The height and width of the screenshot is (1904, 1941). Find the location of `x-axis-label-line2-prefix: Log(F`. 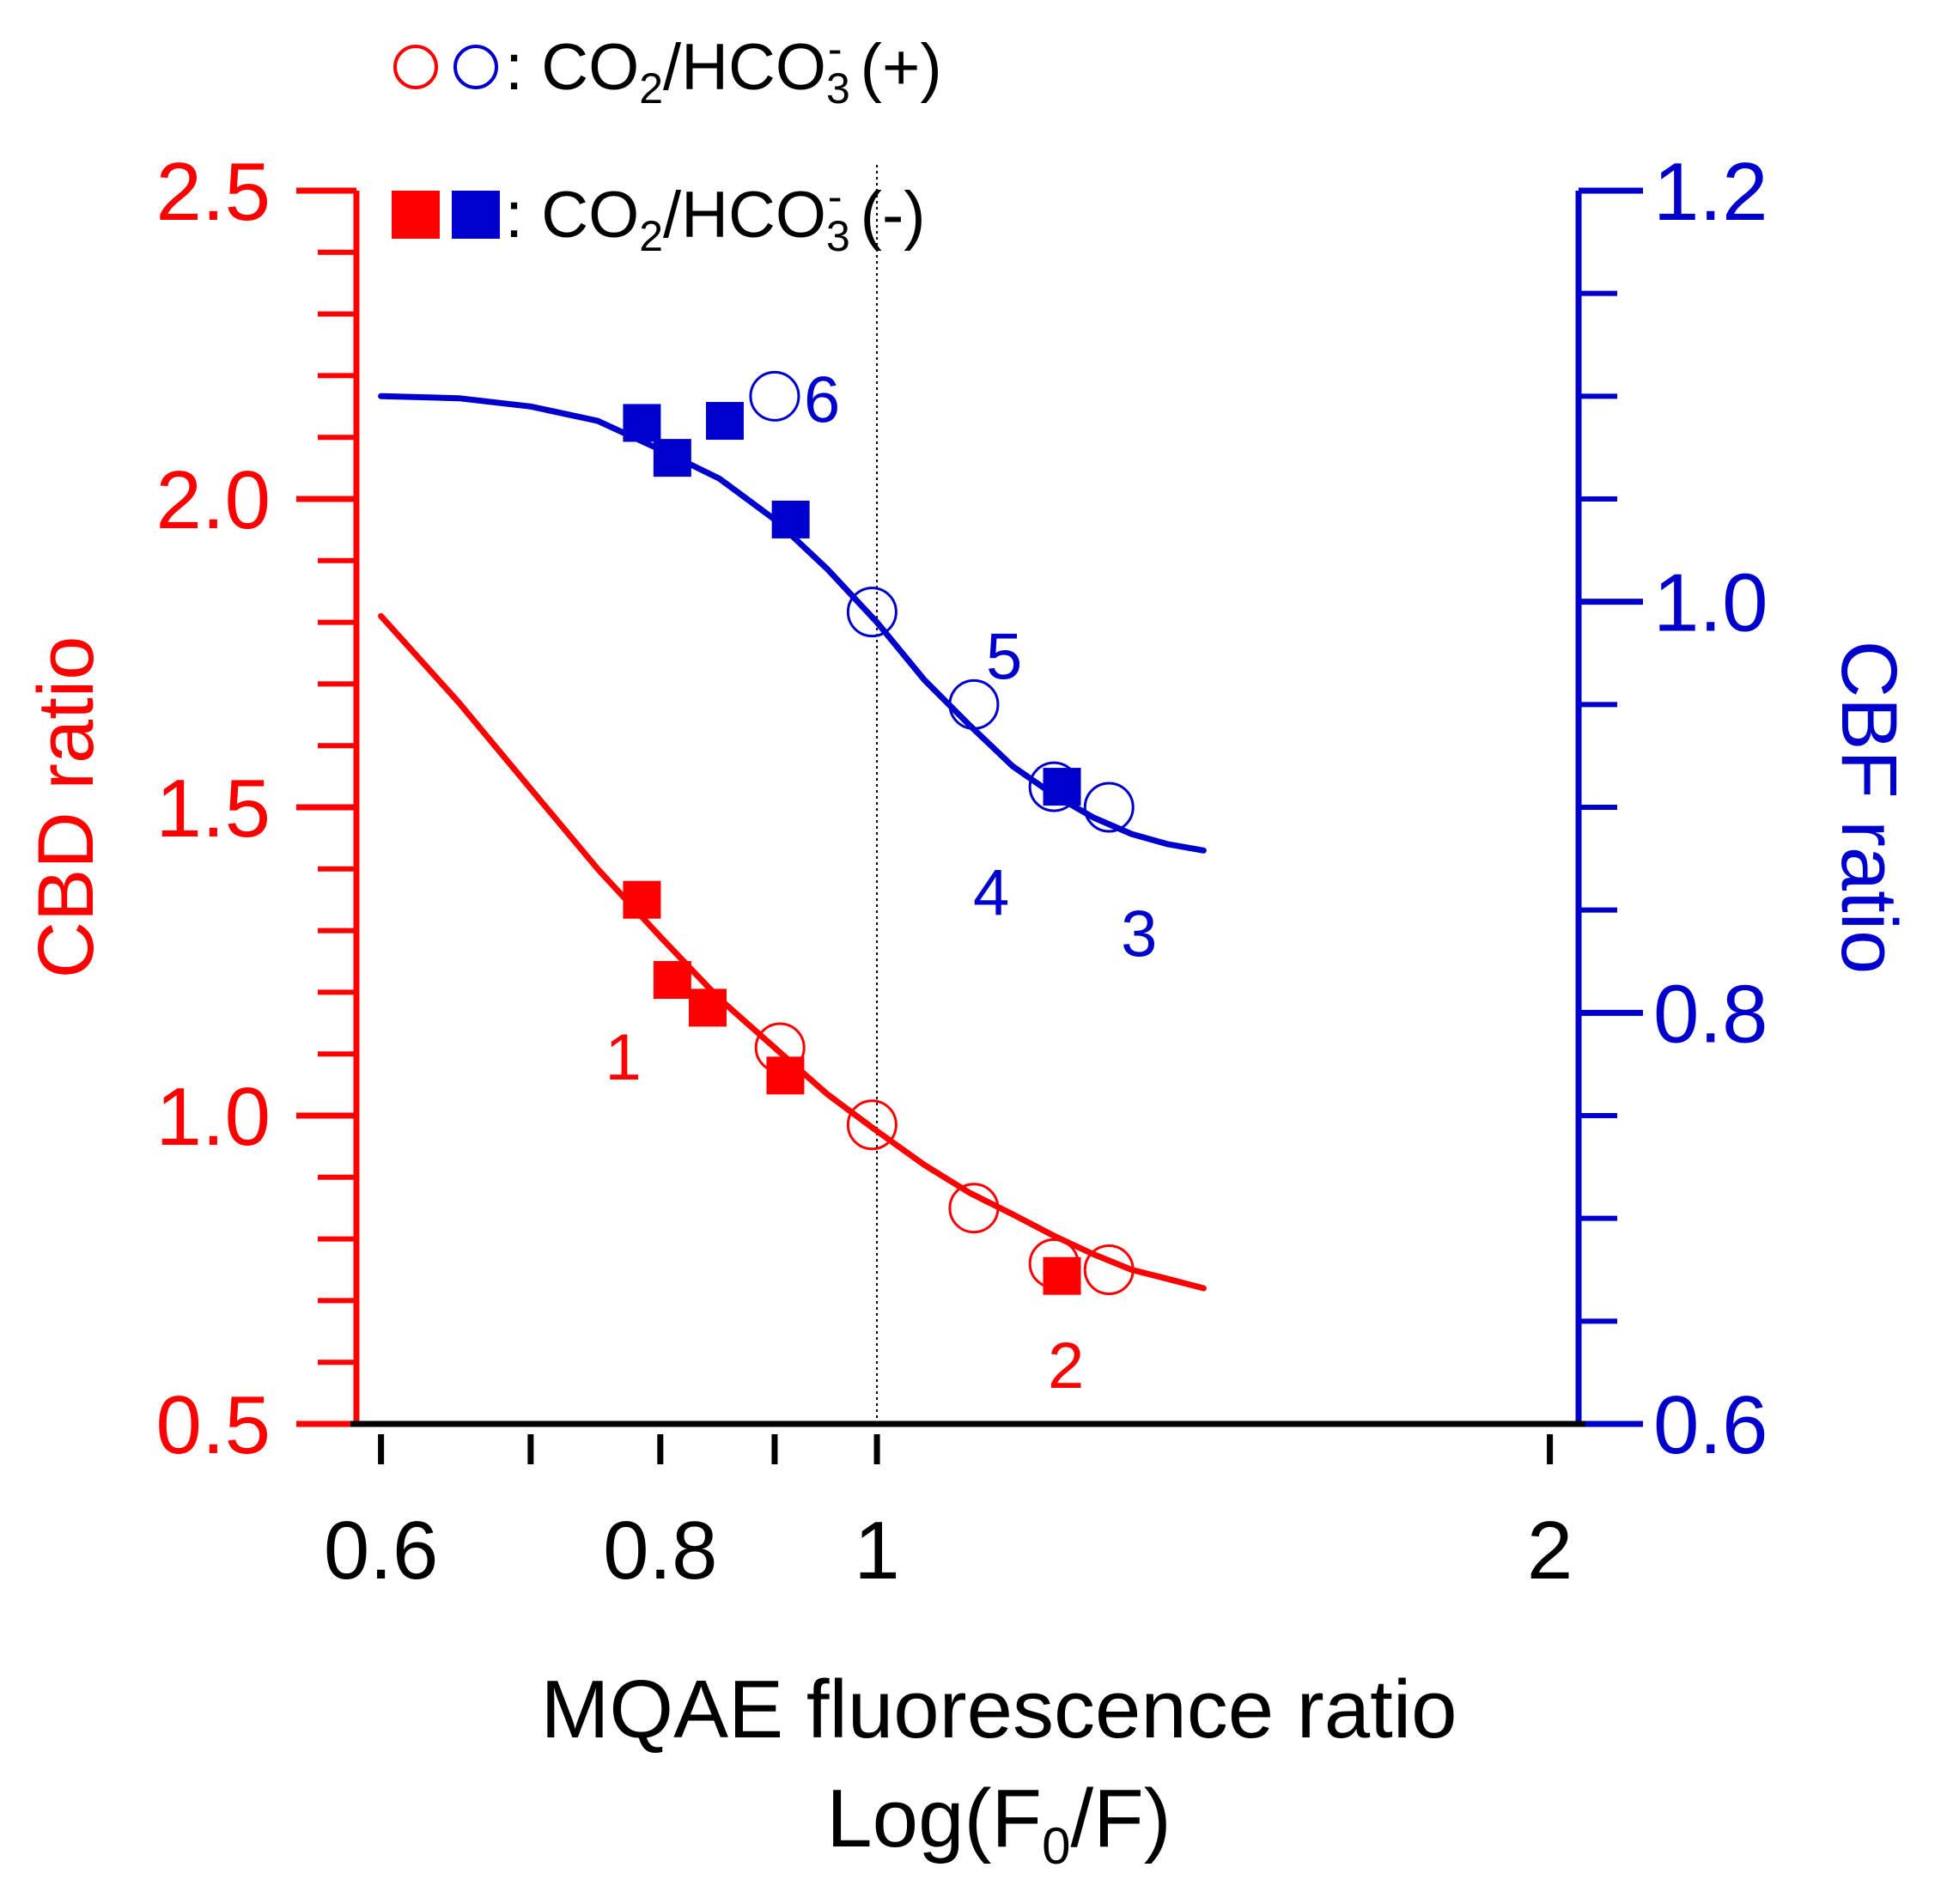

x-axis-label-line2-prefix: Log(F is located at coordinates (934, 1819).